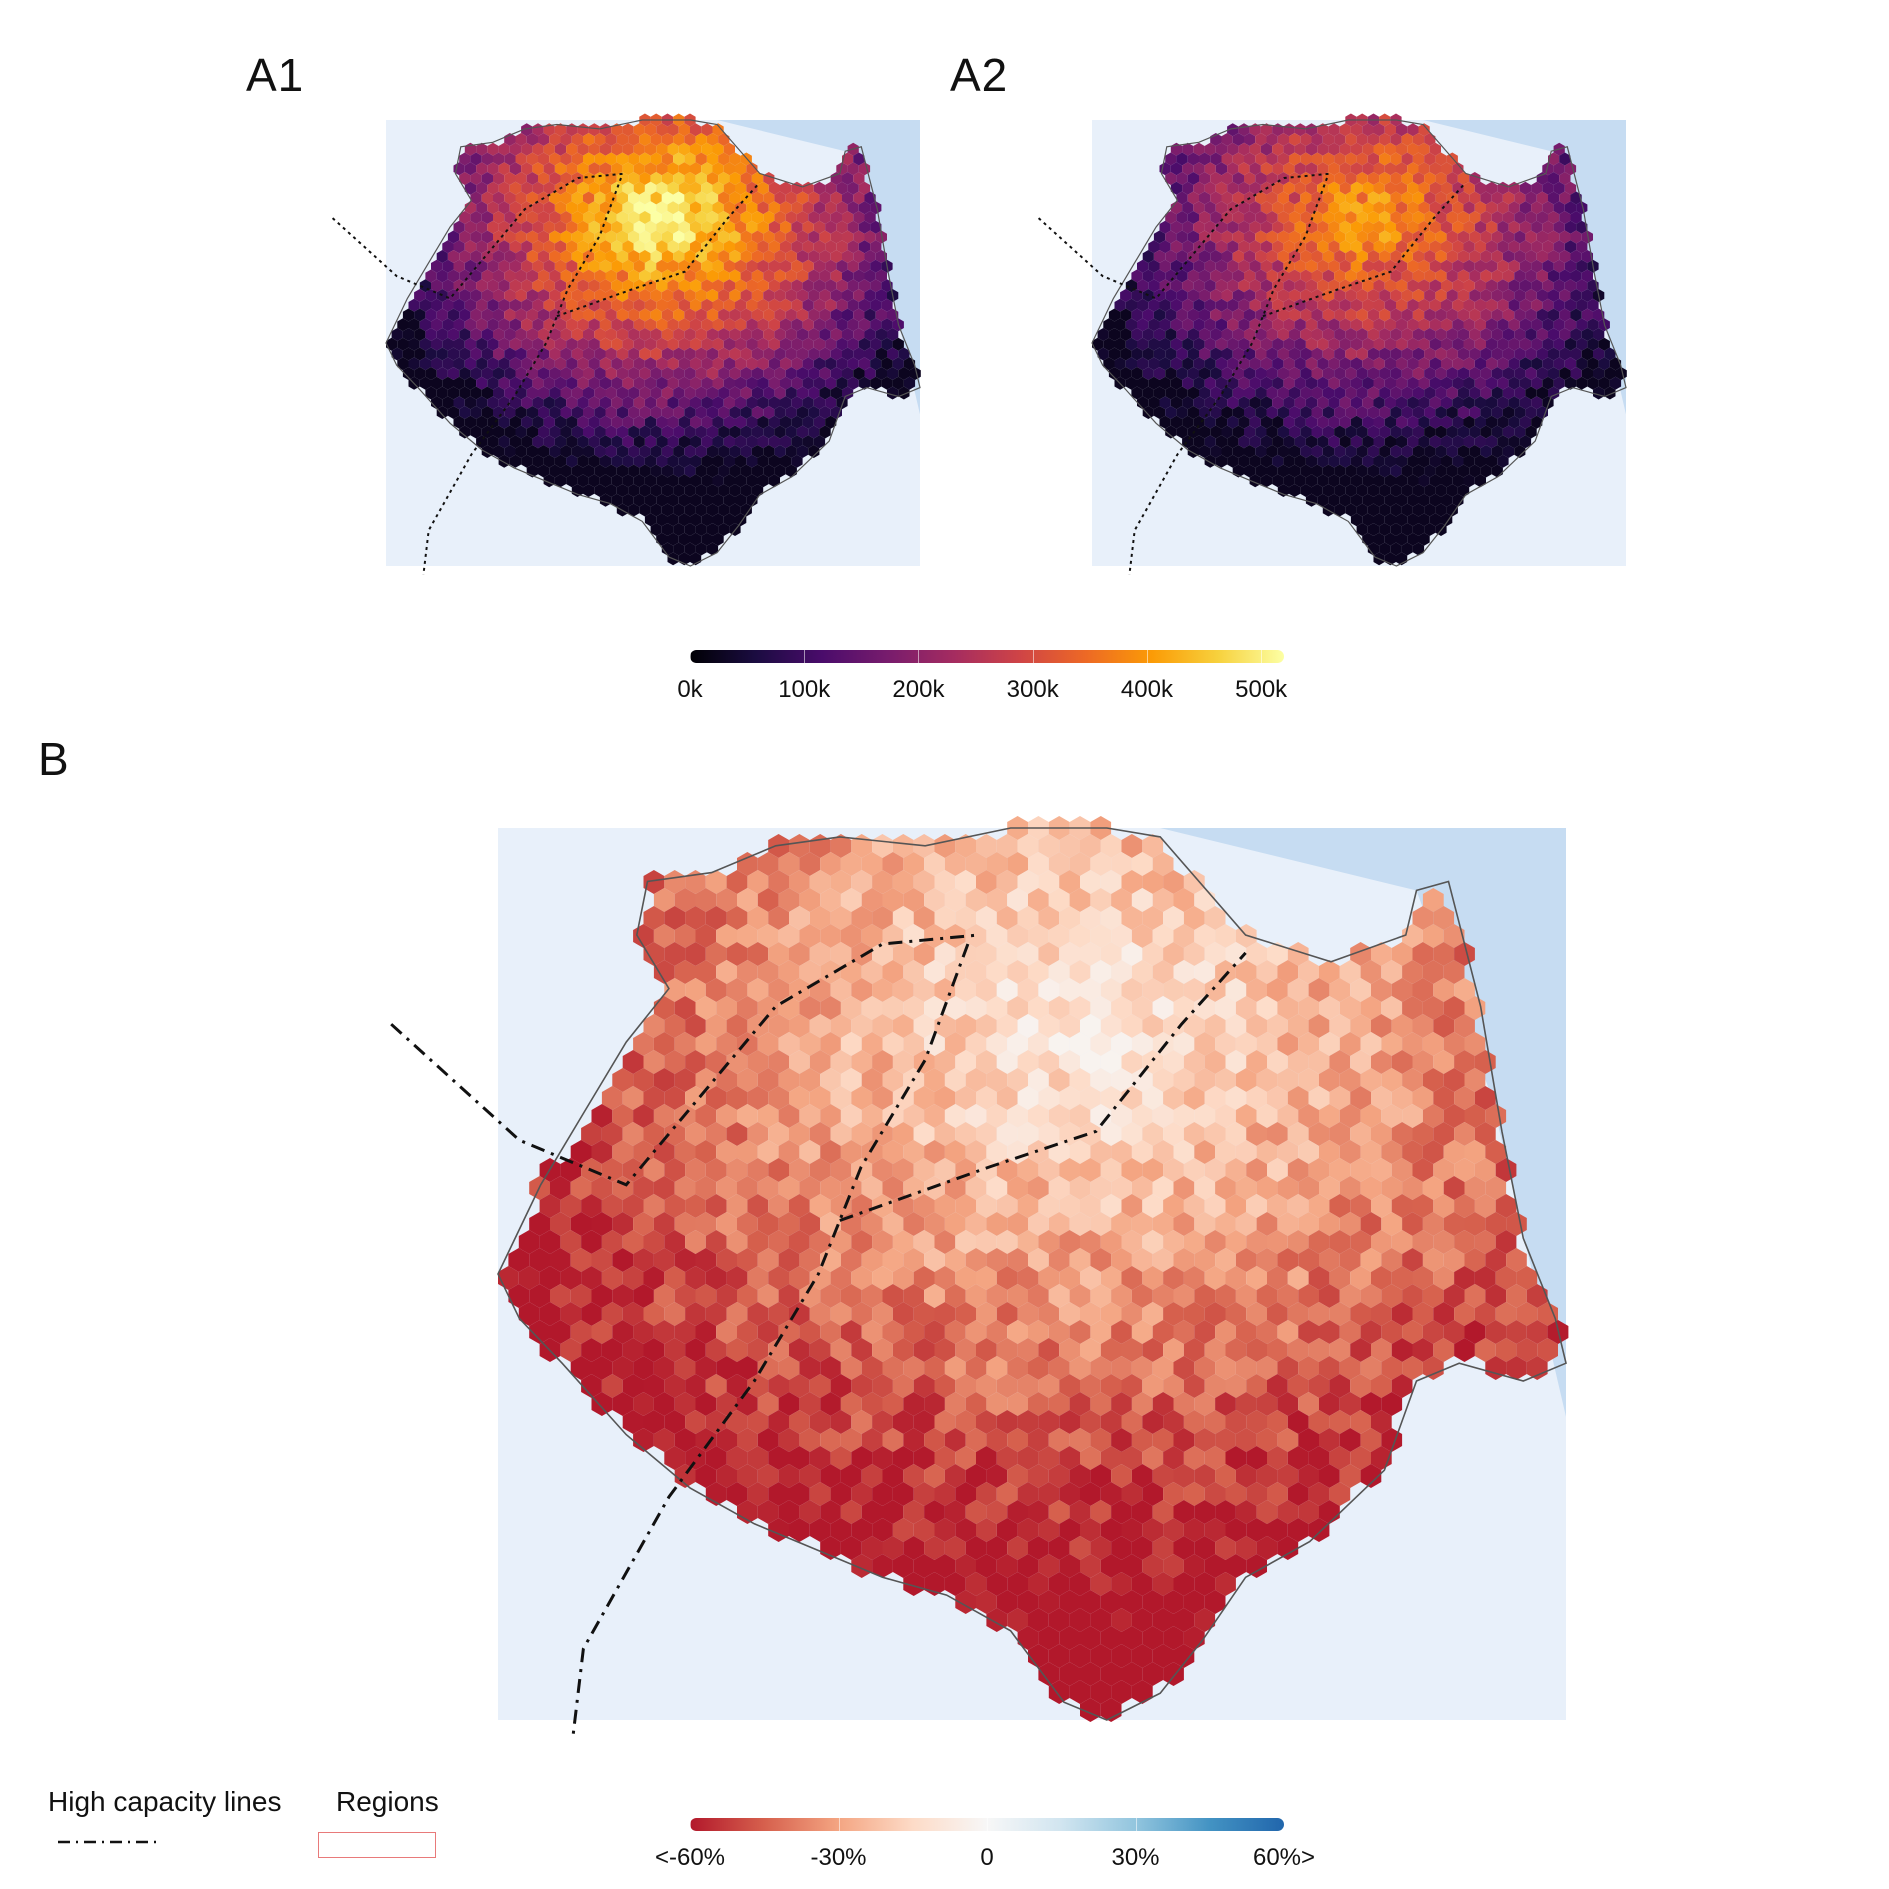 The image size is (1889, 1889). Describe the element at coordinates (1135, 1857) in the screenshot. I see `colorbar-change-tick-label: 30%` at that location.